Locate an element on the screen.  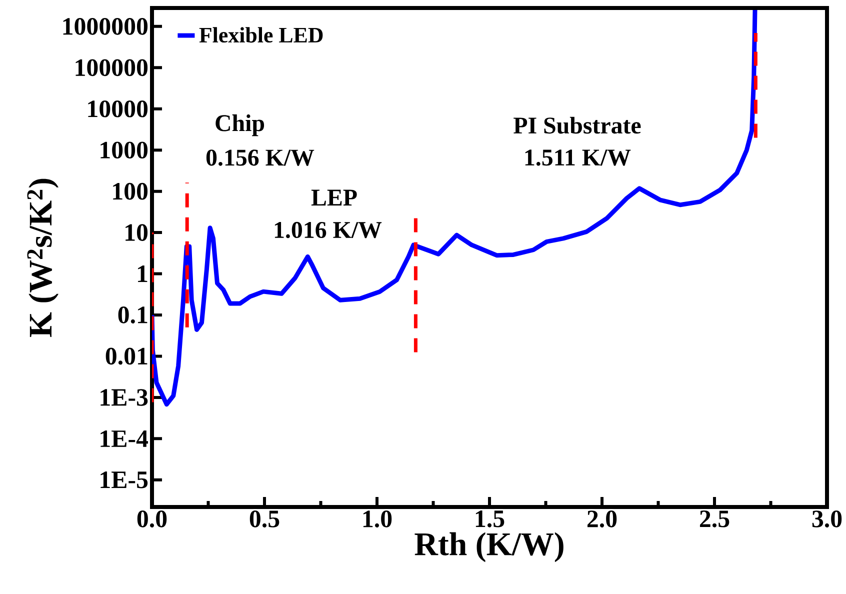
annotation: 1.511 K/W is located at coordinates (578, 158).